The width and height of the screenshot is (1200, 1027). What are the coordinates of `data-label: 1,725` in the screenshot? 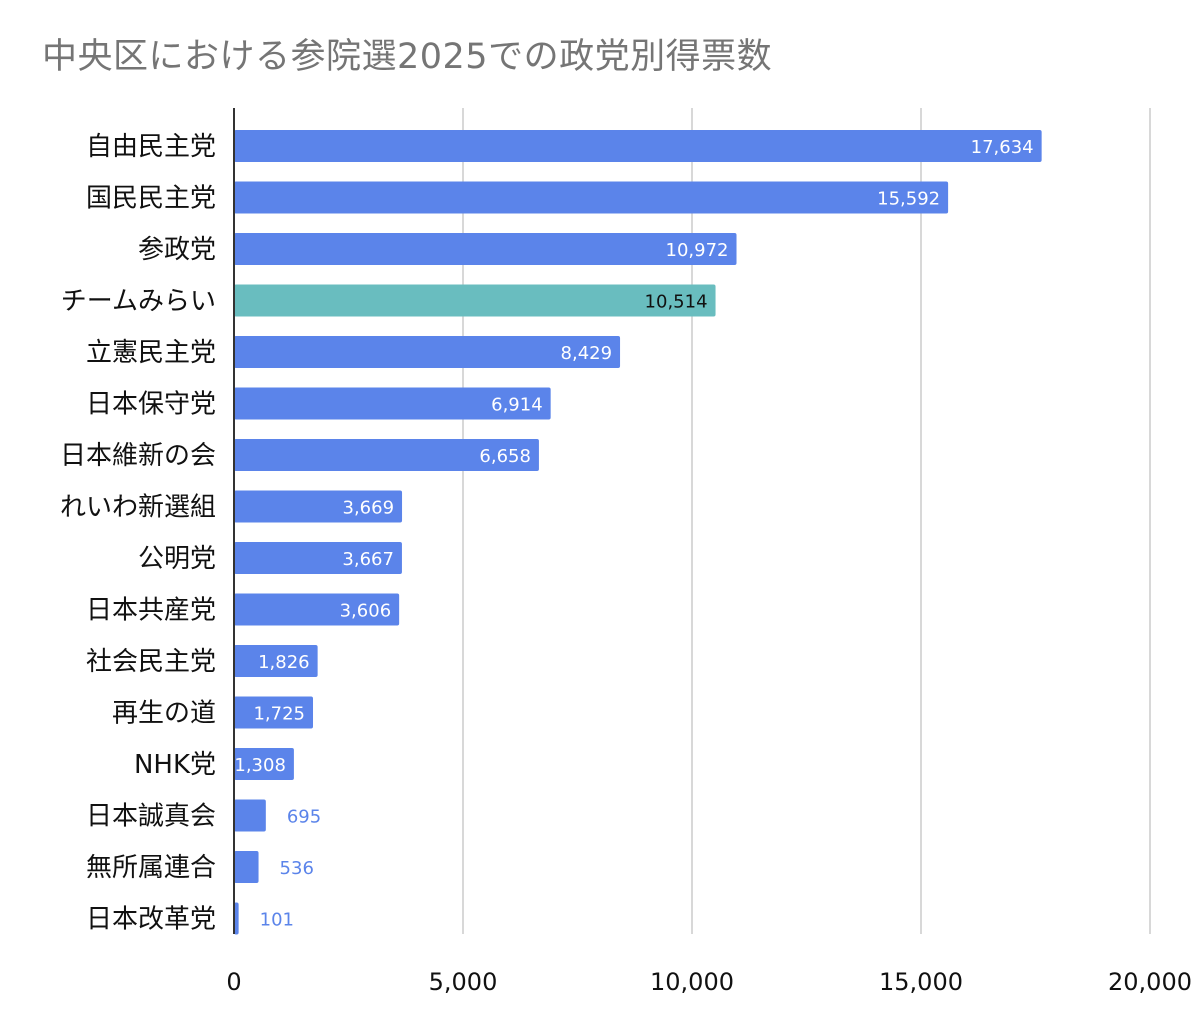 It's located at (279, 714).